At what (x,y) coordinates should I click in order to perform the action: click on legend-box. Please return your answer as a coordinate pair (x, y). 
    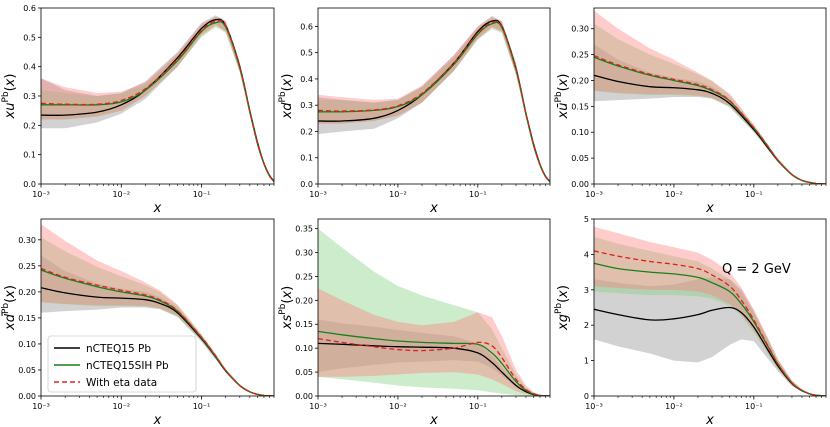
    Looking at the image, I should click on (122, 364).